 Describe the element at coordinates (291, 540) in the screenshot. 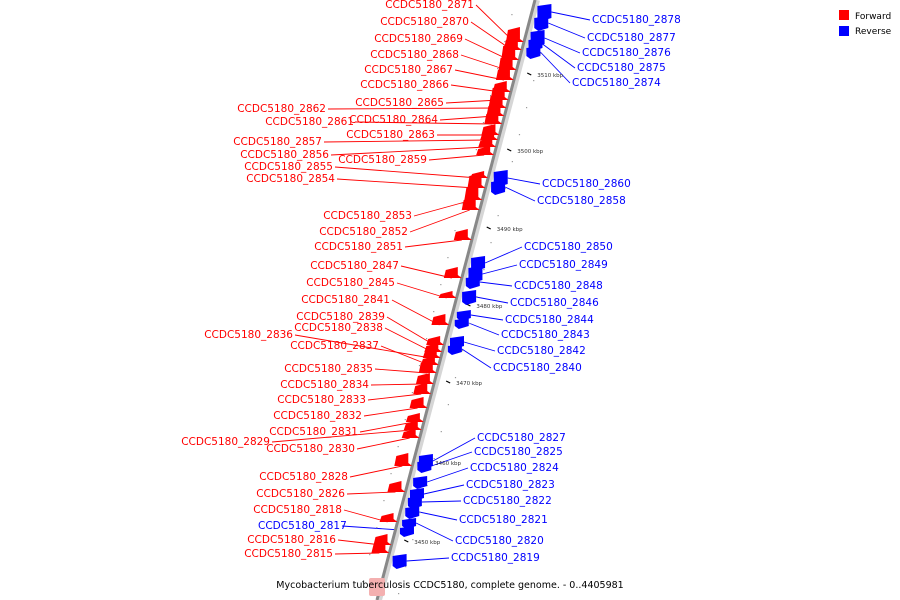

I see `gene-label-ccdc5180-2816: CCDC5180_2816` at that location.